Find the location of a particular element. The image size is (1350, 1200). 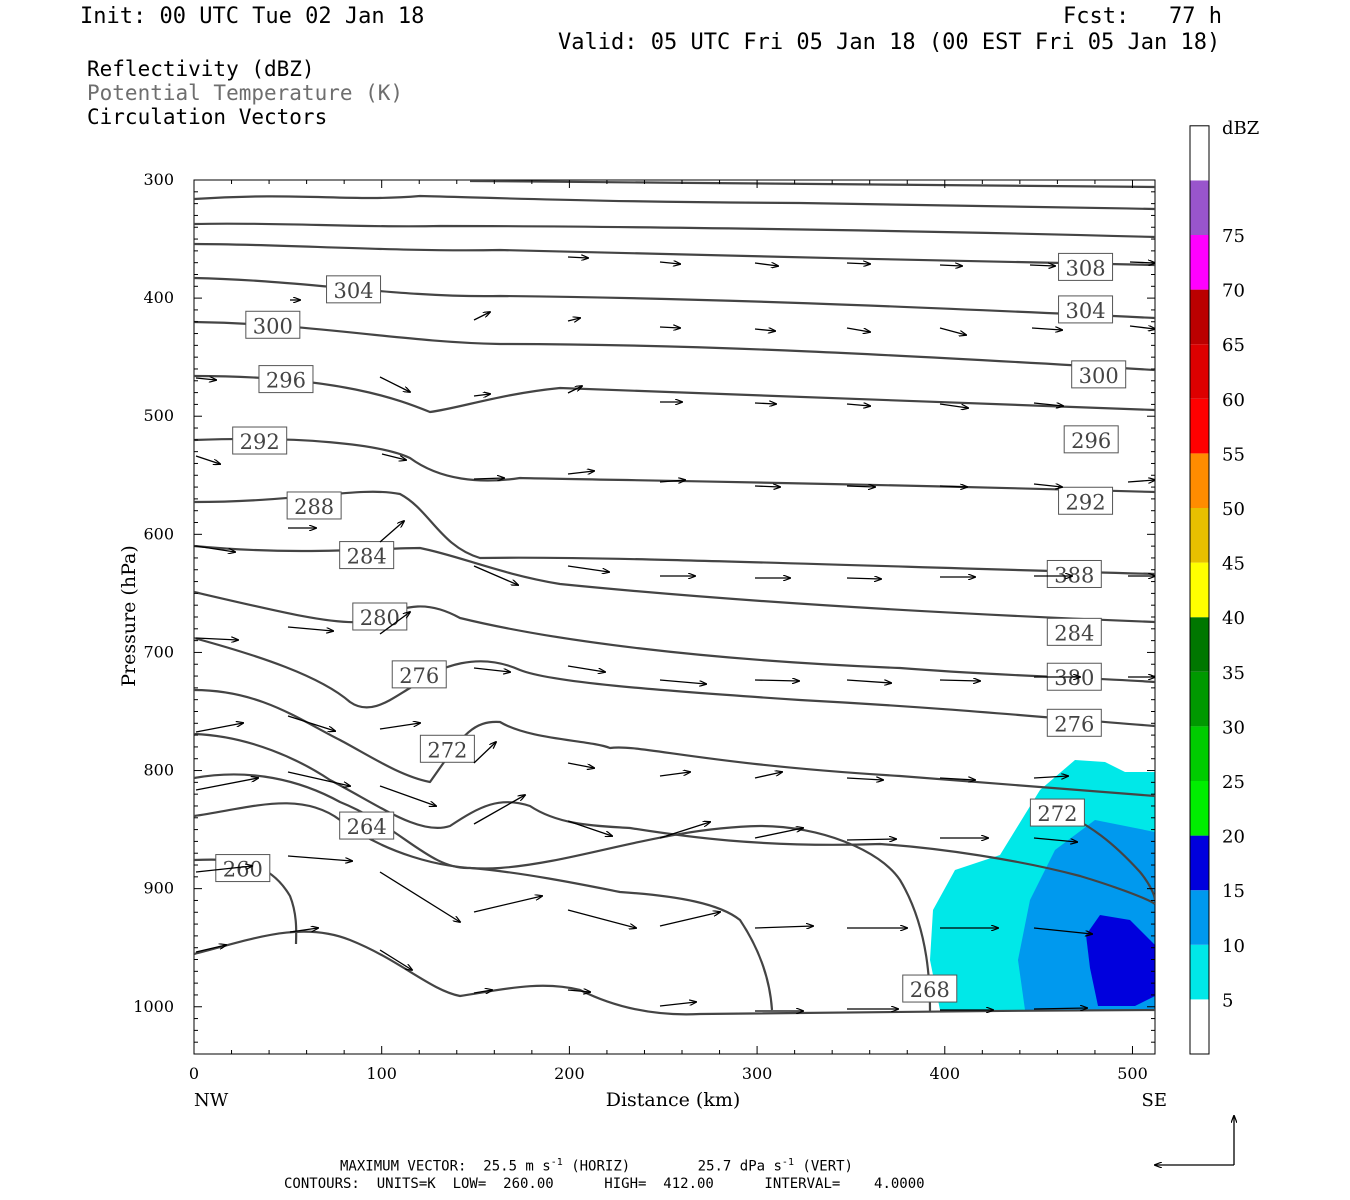

contour-label-text: 280 is located at coordinates (380, 618).